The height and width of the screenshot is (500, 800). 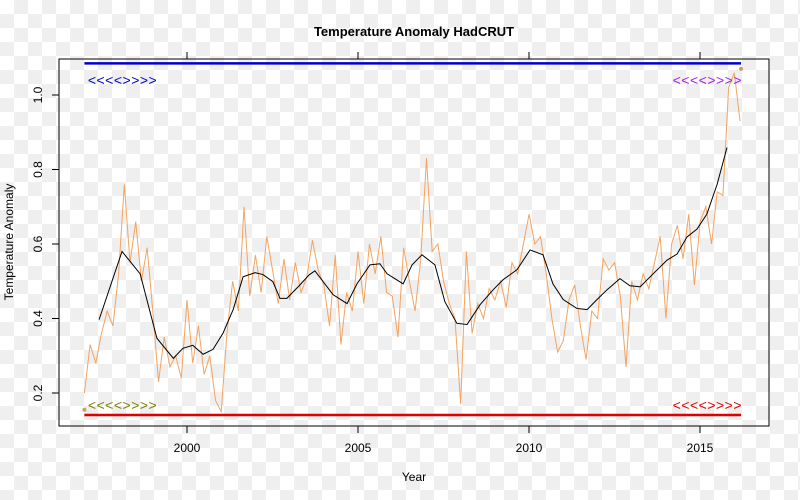 What do you see at coordinates (9, 242) in the screenshot?
I see `y-axis-label: Temperature Anomaly` at bounding box center [9, 242].